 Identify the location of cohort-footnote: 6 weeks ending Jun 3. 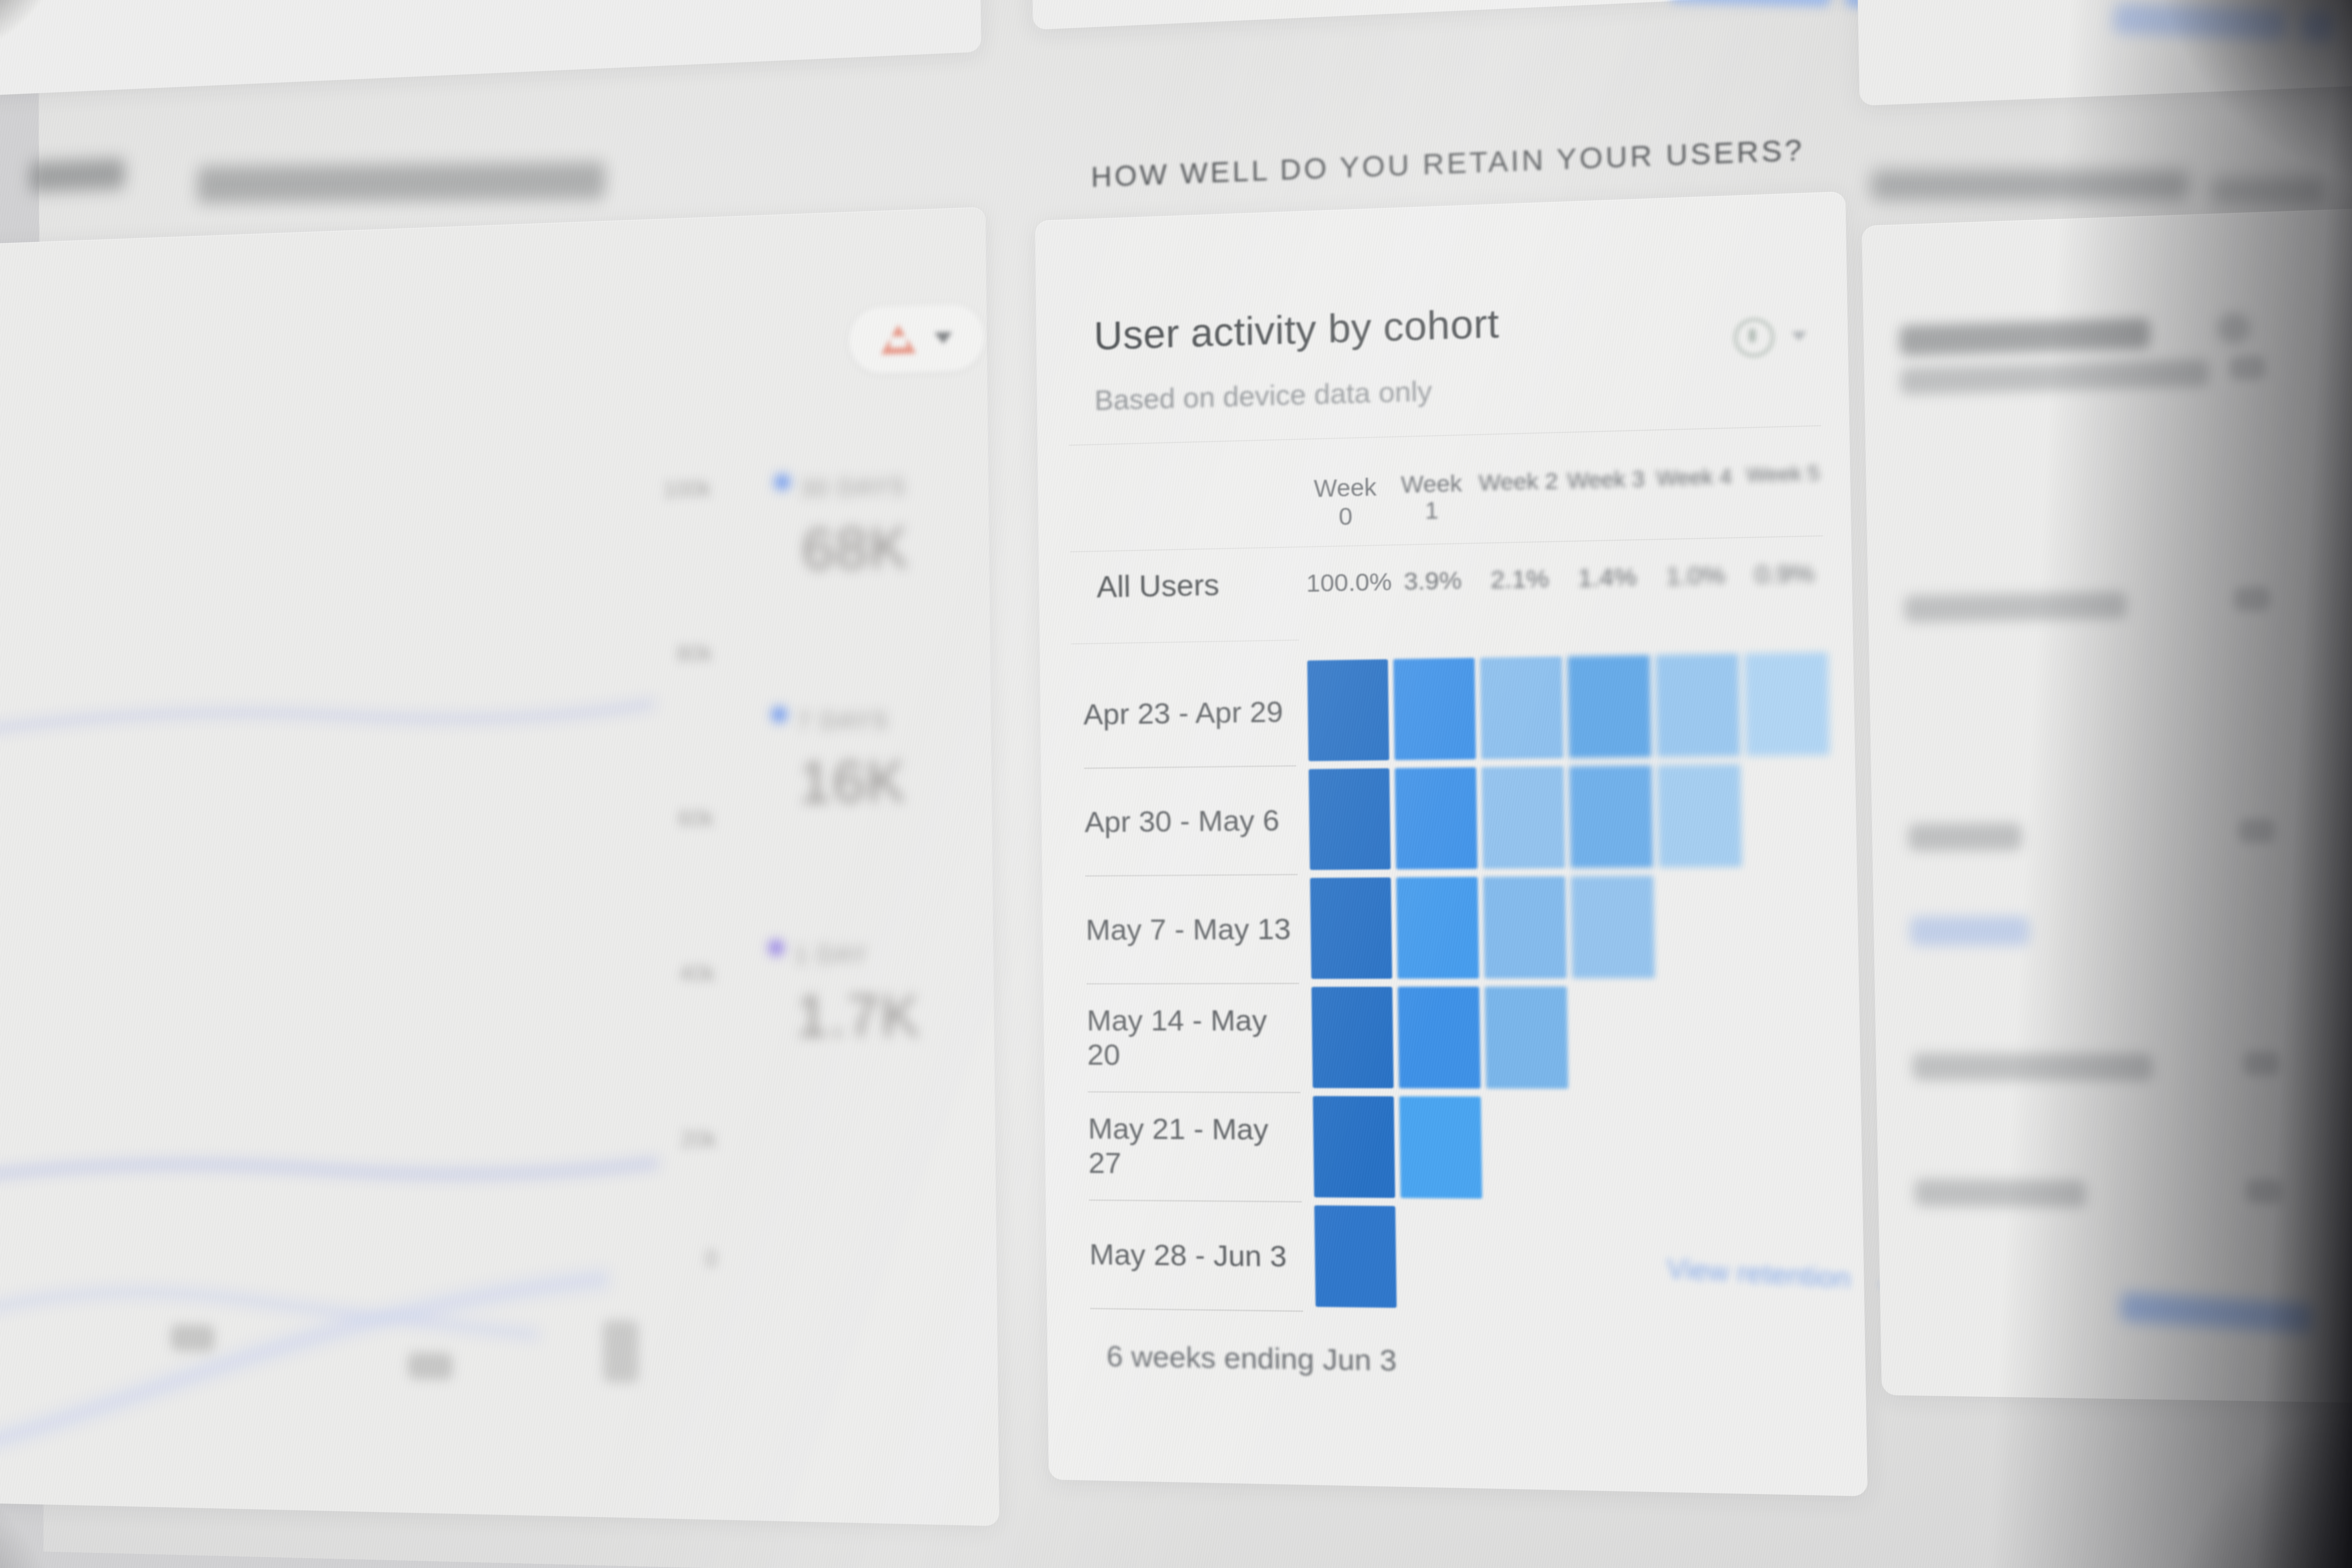
(1251, 1358).